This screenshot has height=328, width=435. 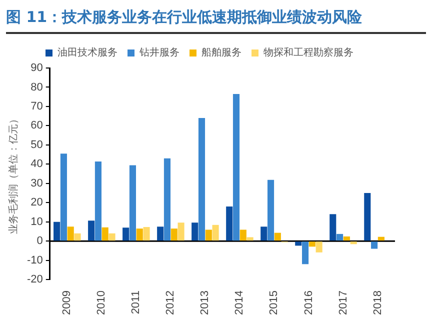 What do you see at coordinates (67, 303) in the screenshot?
I see `x-tick-label: 2009` at bounding box center [67, 303].